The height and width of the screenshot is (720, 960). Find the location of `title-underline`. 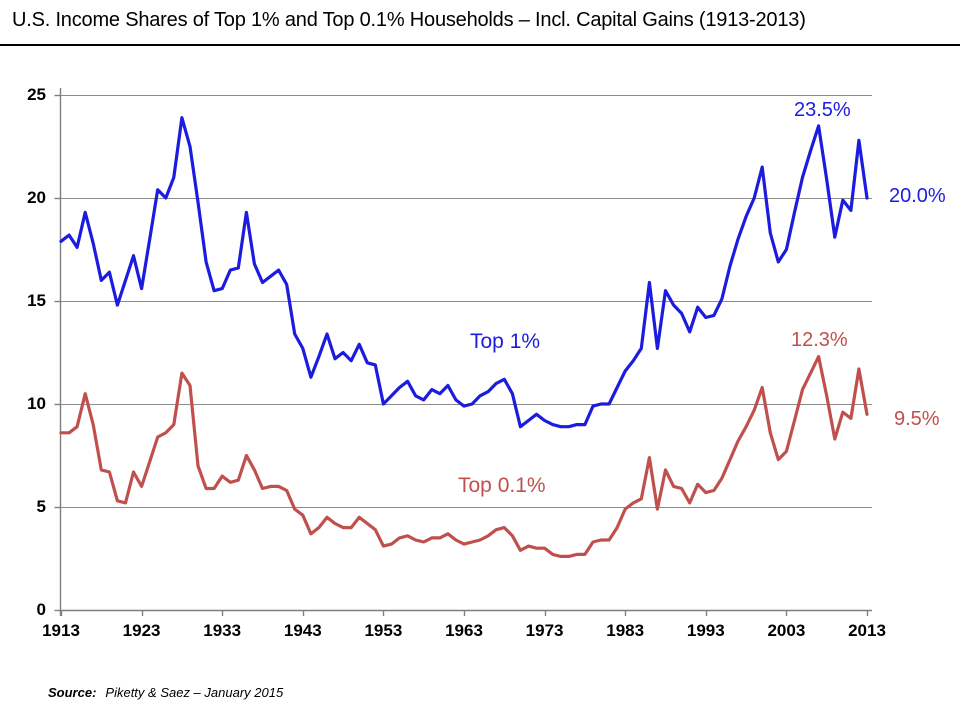

title-underline is located at coordinates (480, 45).